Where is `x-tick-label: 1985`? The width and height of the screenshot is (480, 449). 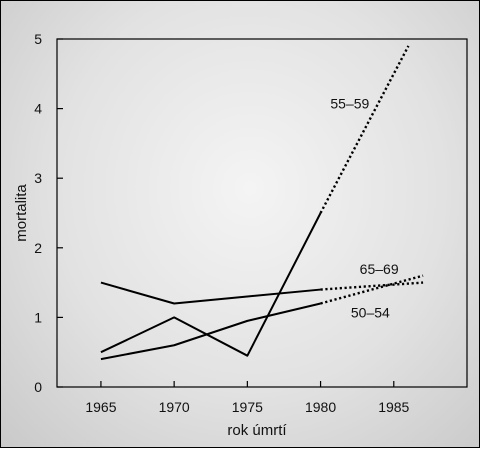
x-tick-label: 1985 is located at coordinates (393, 407).